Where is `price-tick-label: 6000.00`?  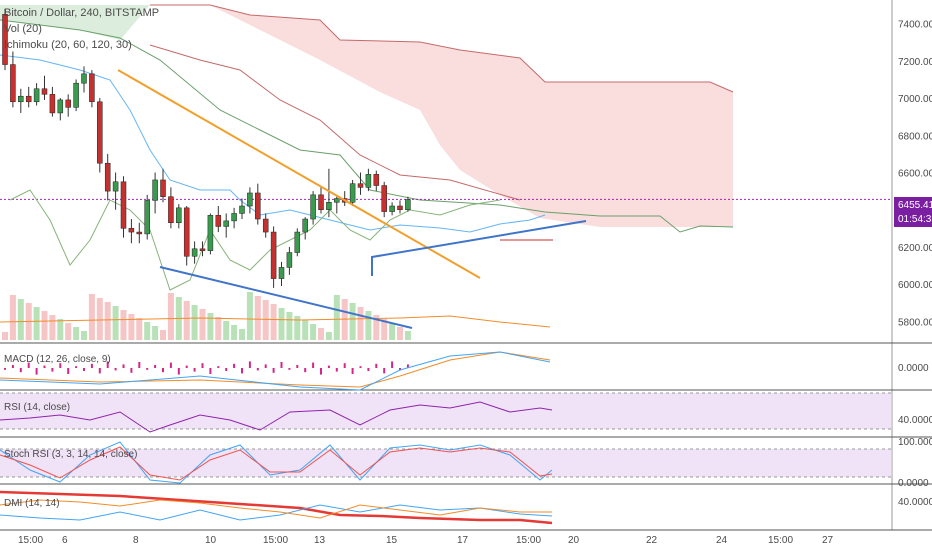 price-tick-label: 6000.00 is located at coordinates (915, 285).